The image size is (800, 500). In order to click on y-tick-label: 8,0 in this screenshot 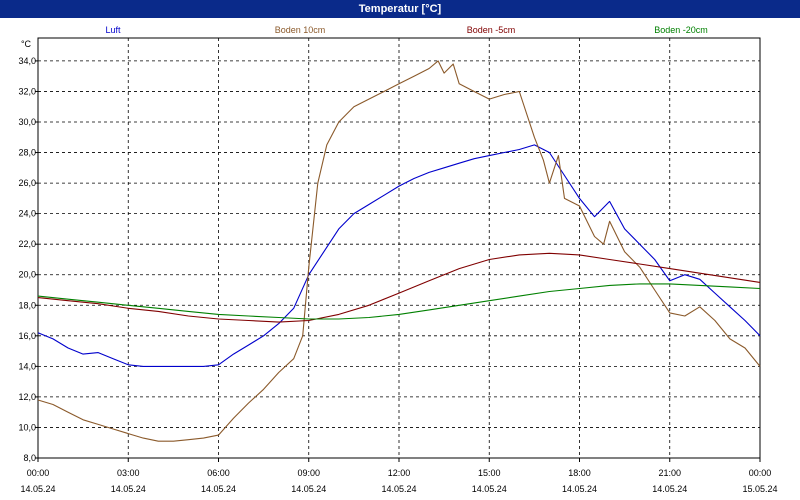, I will do `click(29, 458)`.